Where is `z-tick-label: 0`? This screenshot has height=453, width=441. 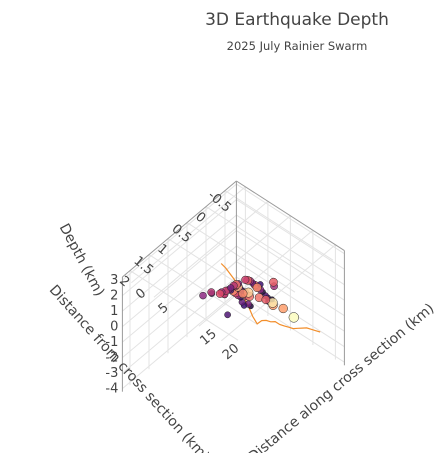 z-tick-label: 0 is located at coordinates (114, 327).